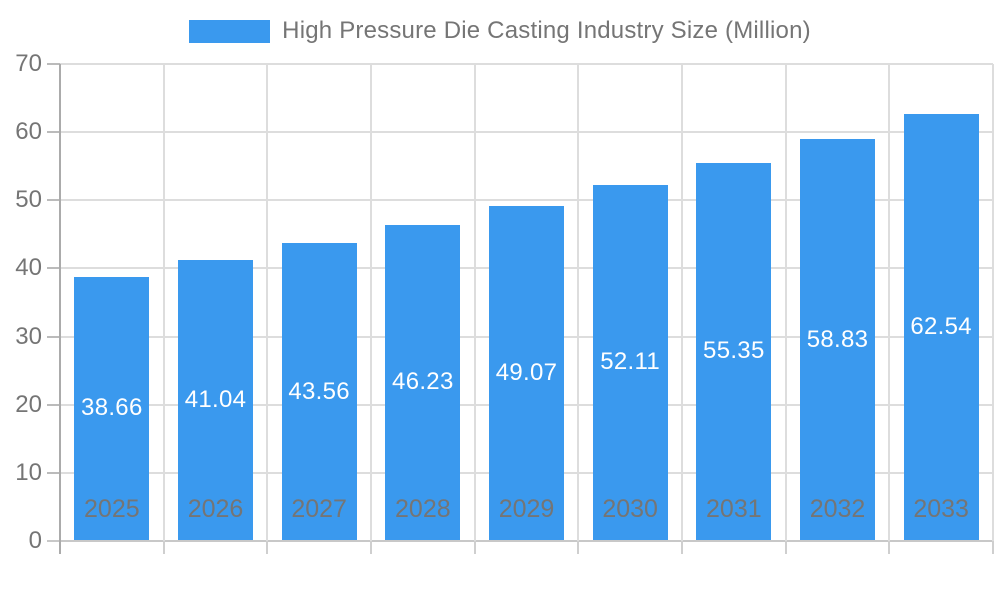 The image size is (1000, 600). I want to click on bar-2029: 49.07, so click(526, 372).